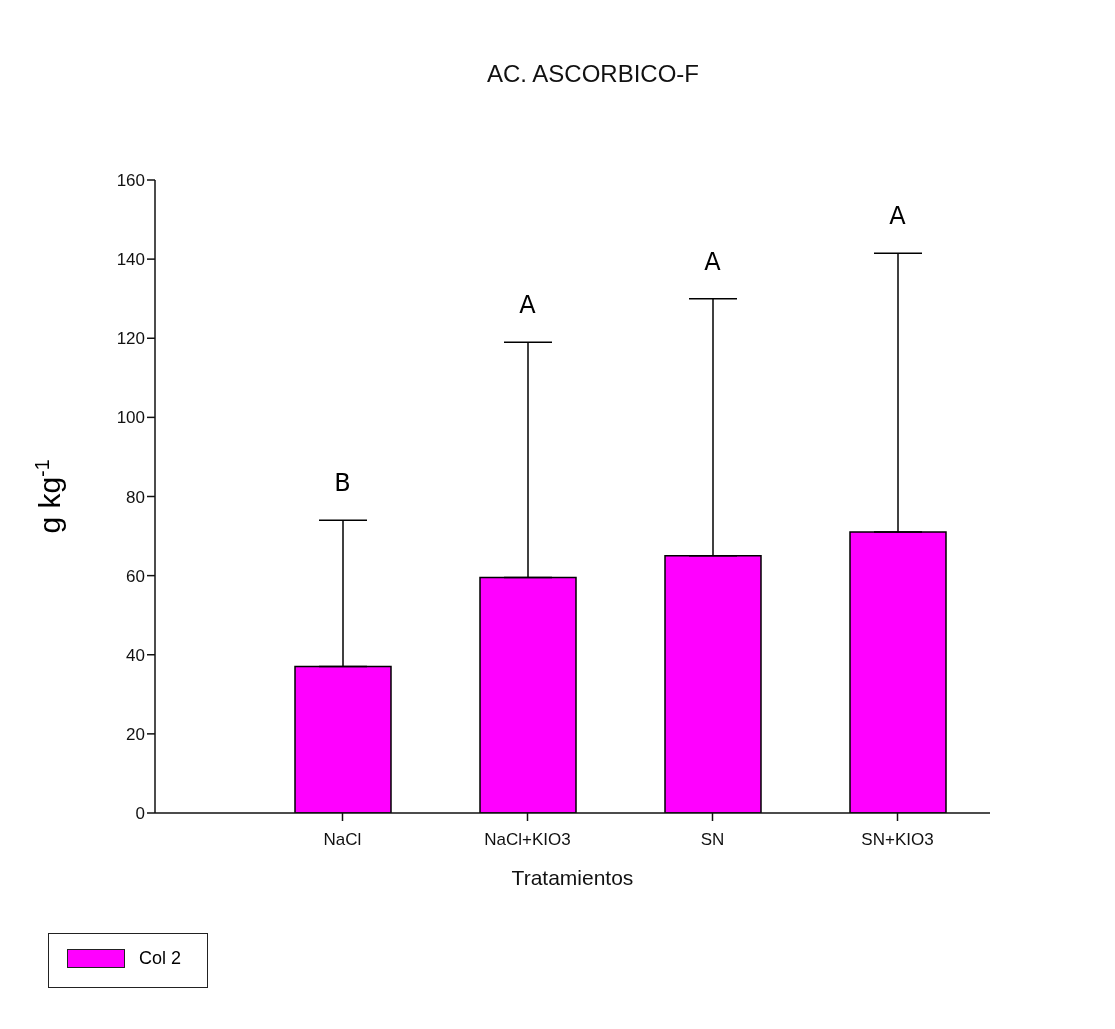 The height and width of the screenshot is (1029, 1115). I want to click on y-tick-label: 80, so click(135, 497).